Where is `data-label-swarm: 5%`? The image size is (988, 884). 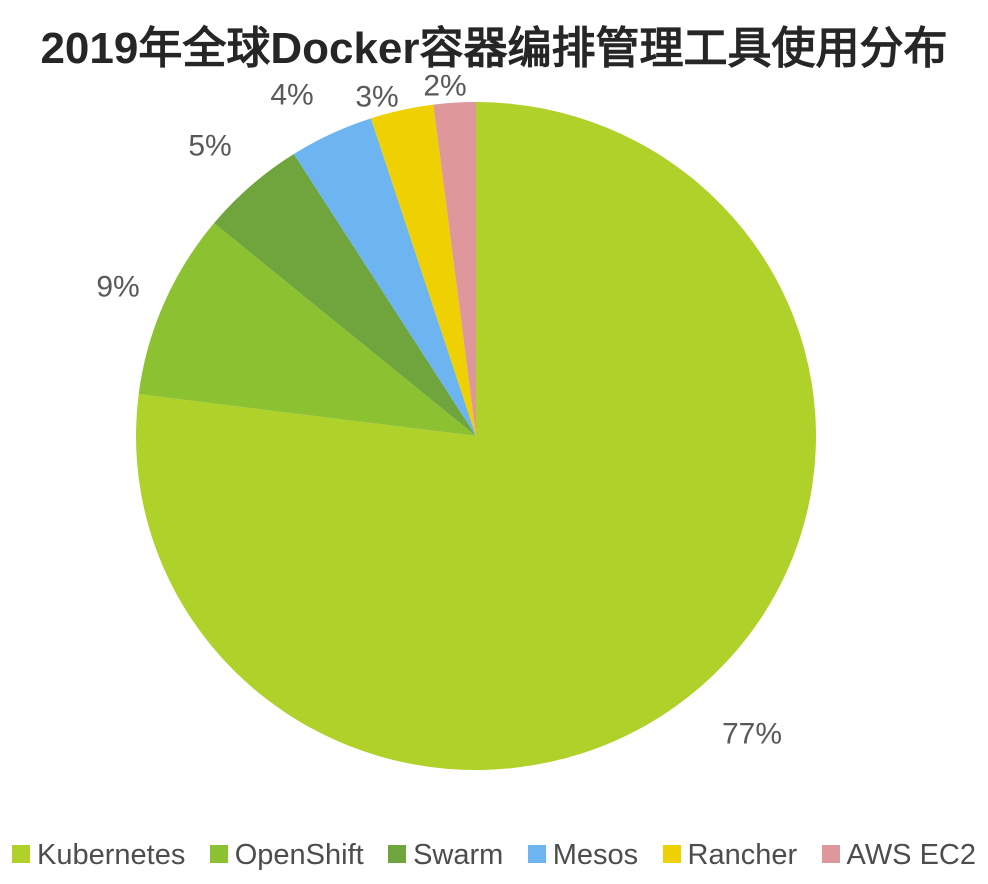
data-label-swarm: 5% is located at coordinates (209, 146).